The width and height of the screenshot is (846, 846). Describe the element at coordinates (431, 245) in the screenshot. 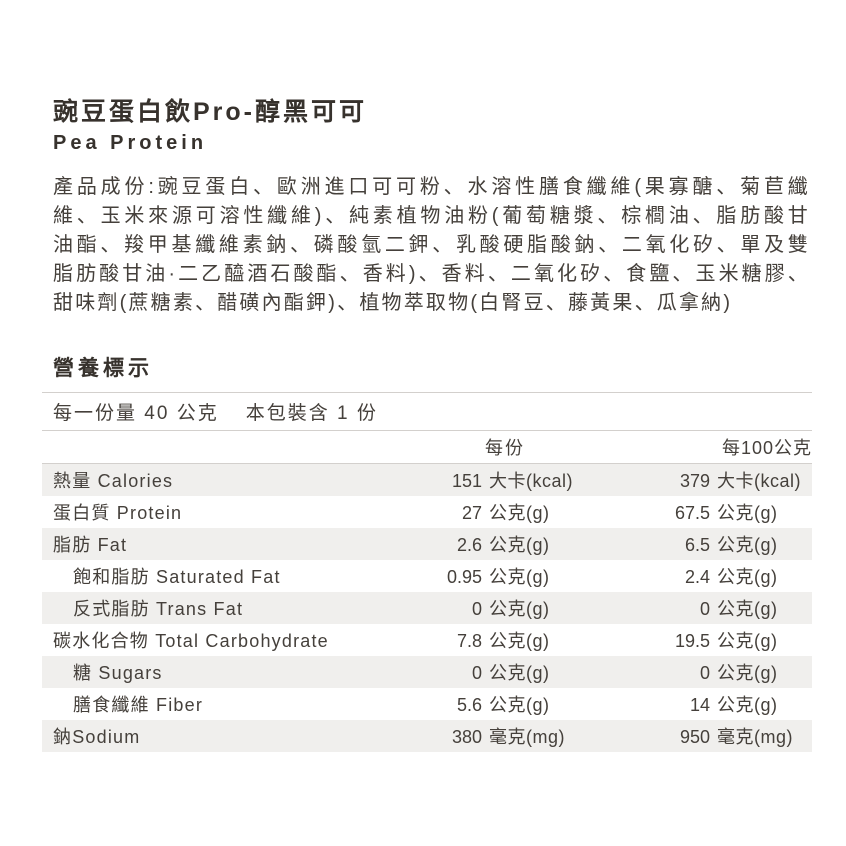

I see `ingredients-line-3: 油酯、羧甲基纖維素鈉、磷酸氫二鉀、乳酸硬脂酸鈉、二氧化矽、單及雙` at that location.